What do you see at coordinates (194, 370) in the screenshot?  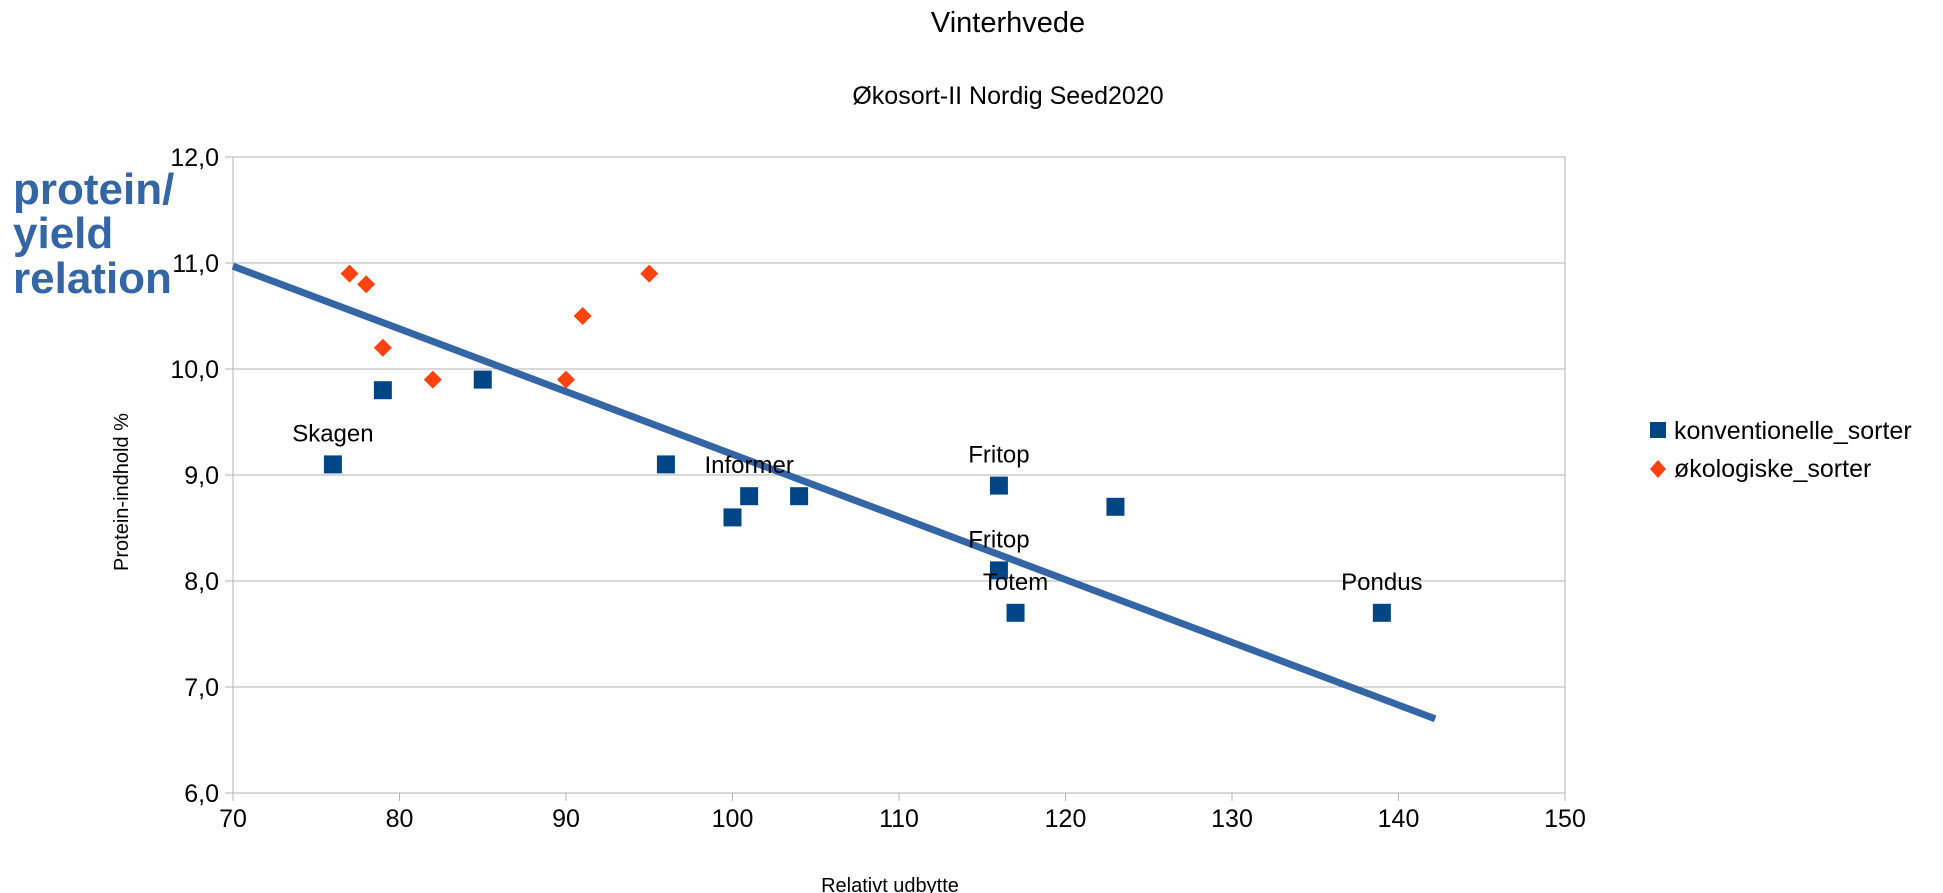 I see `y-tick-label: 10,0` at bounding box center [194, 370].